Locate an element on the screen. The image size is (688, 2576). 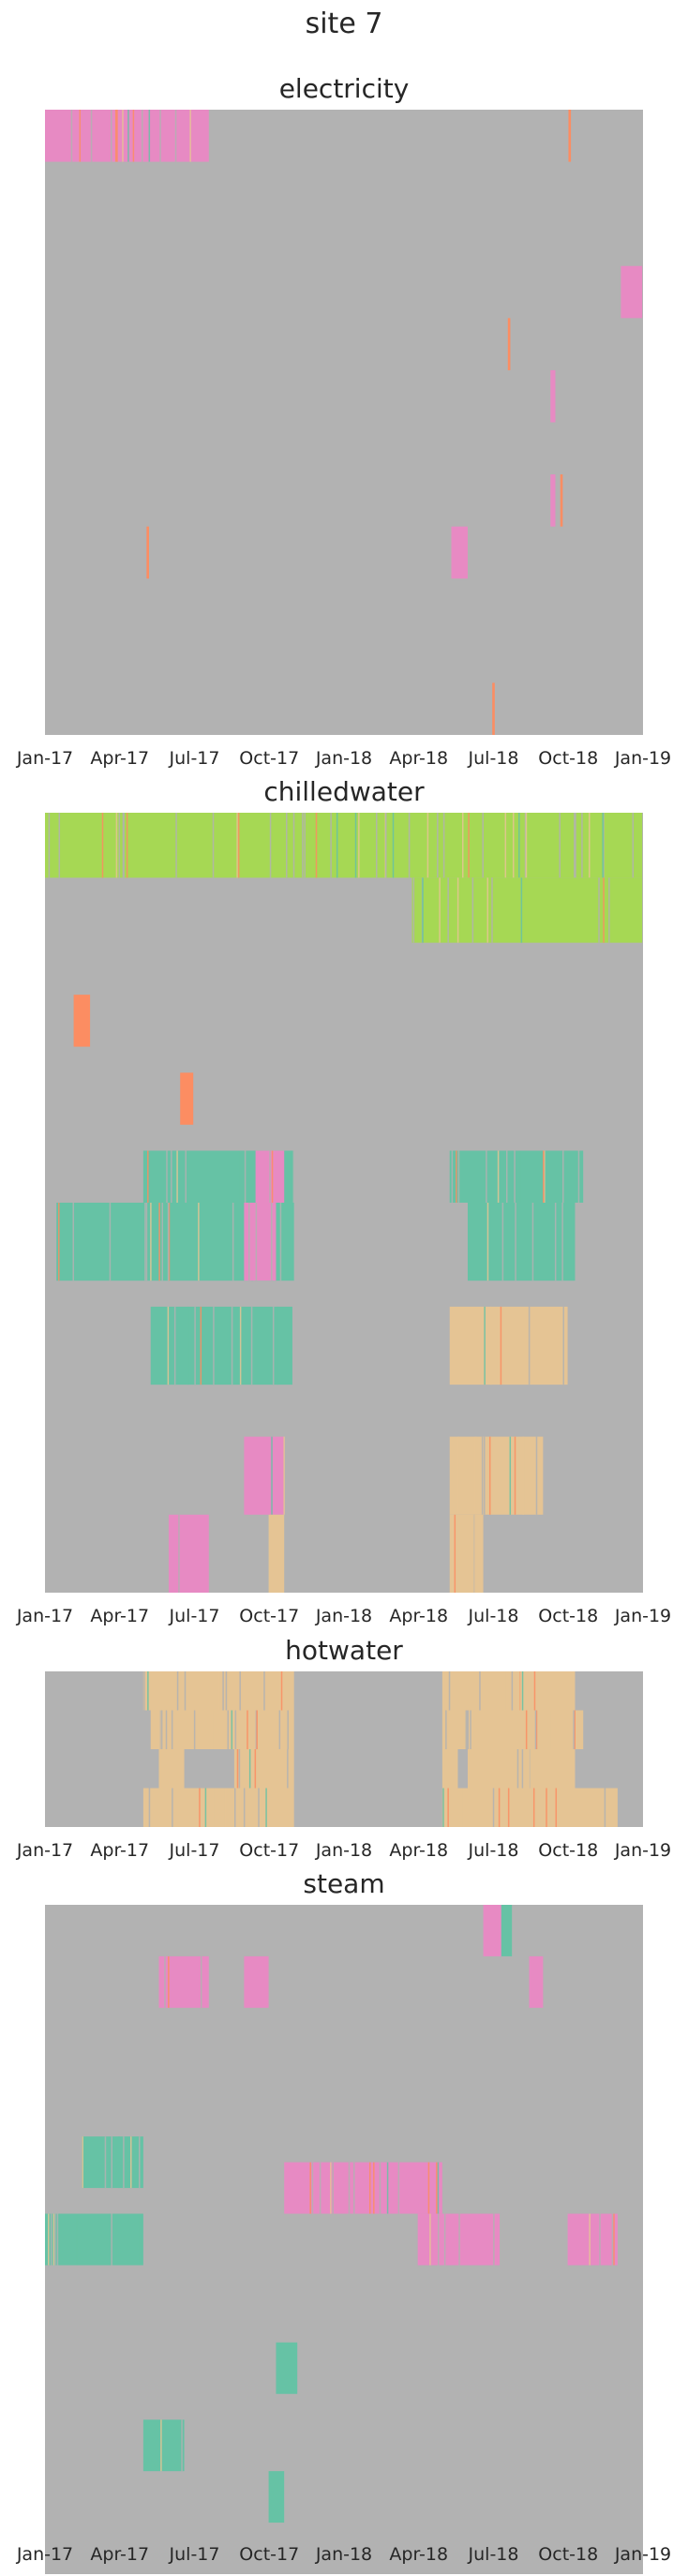
x-tick-label: Oct-17 is located at coordinates (269, 759).